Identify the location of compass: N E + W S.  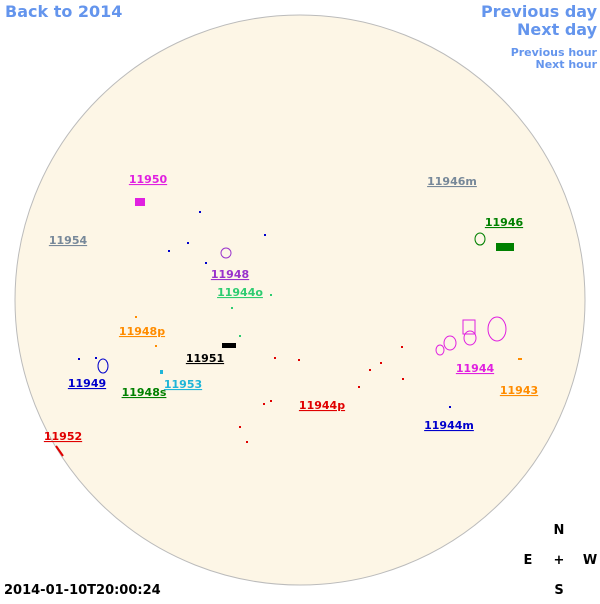
(561, 560).